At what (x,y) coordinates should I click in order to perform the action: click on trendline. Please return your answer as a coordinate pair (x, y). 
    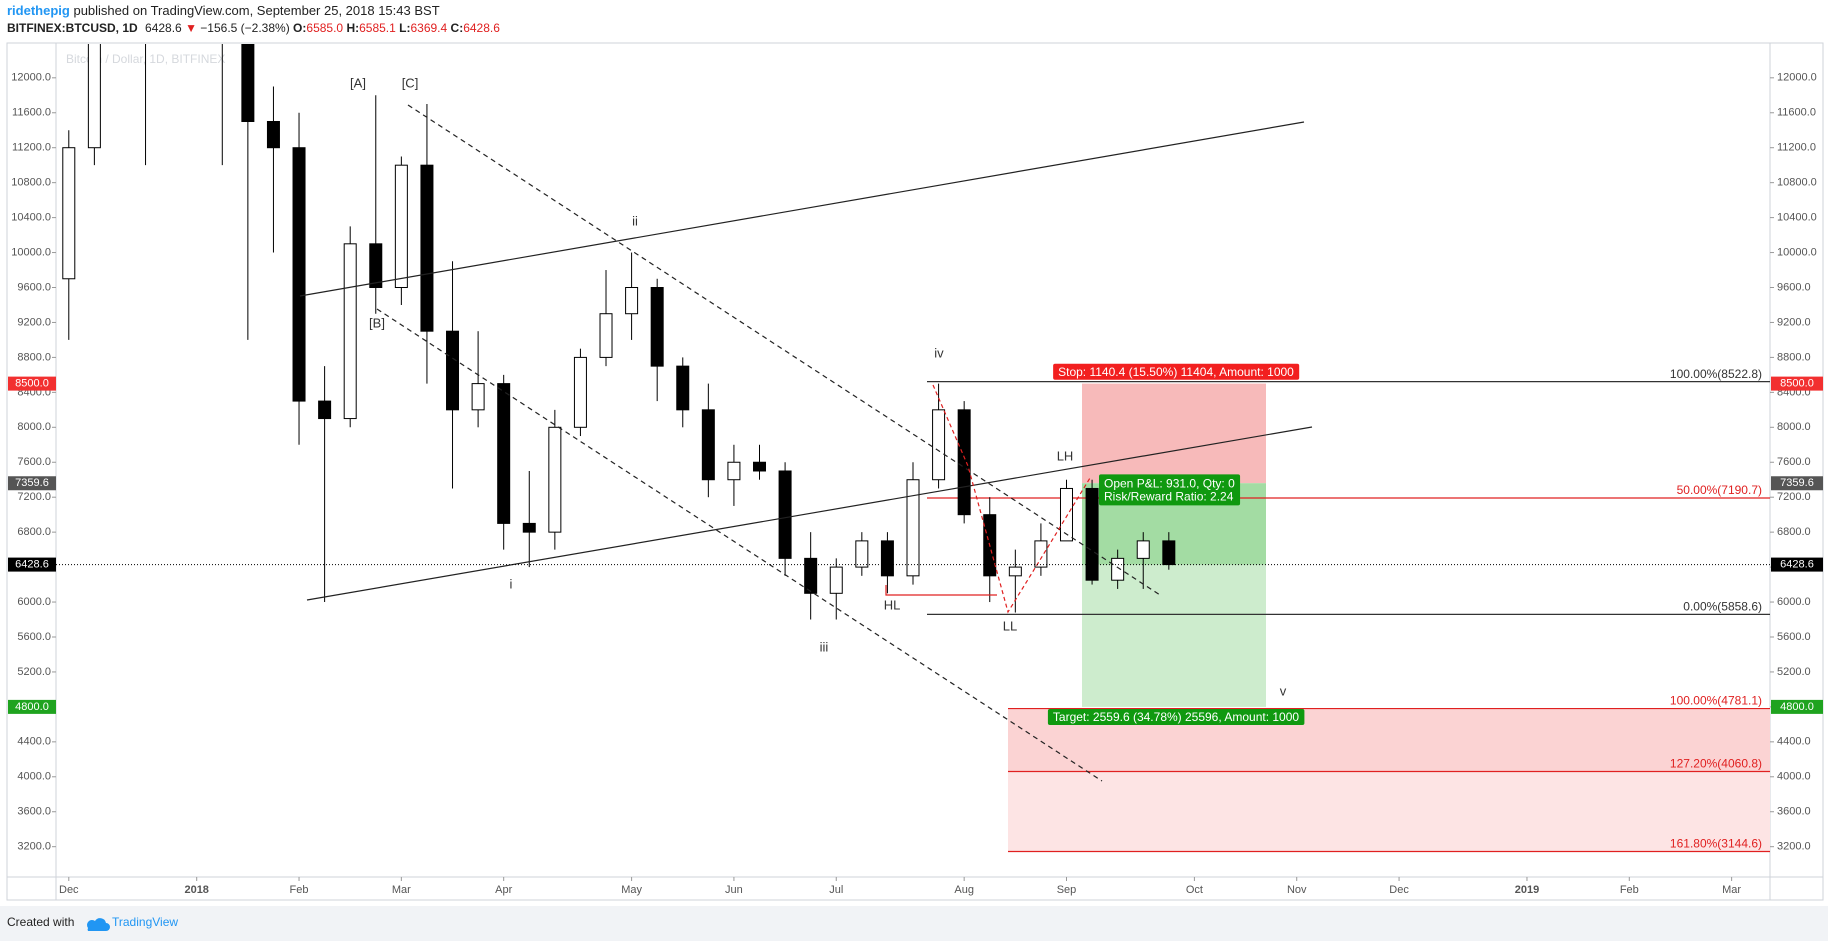
    Looking at the image, I should click on (809, 513).